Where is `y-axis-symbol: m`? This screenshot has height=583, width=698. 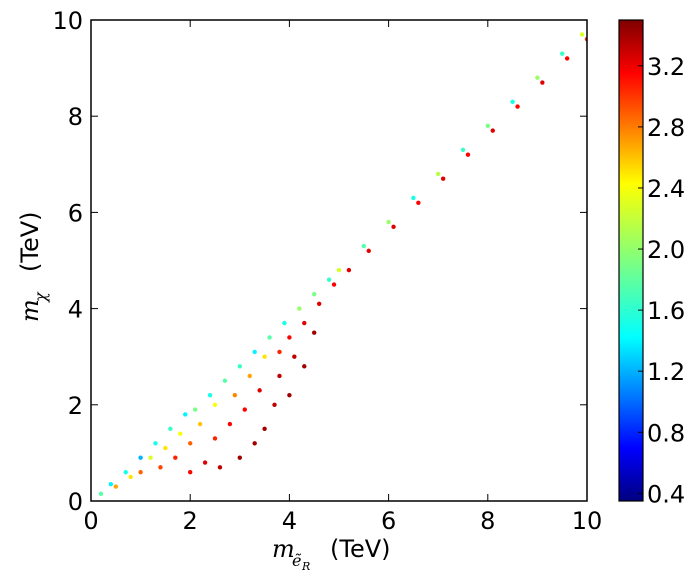 y-axis-symbol: m is located at coordinates (30, 310).